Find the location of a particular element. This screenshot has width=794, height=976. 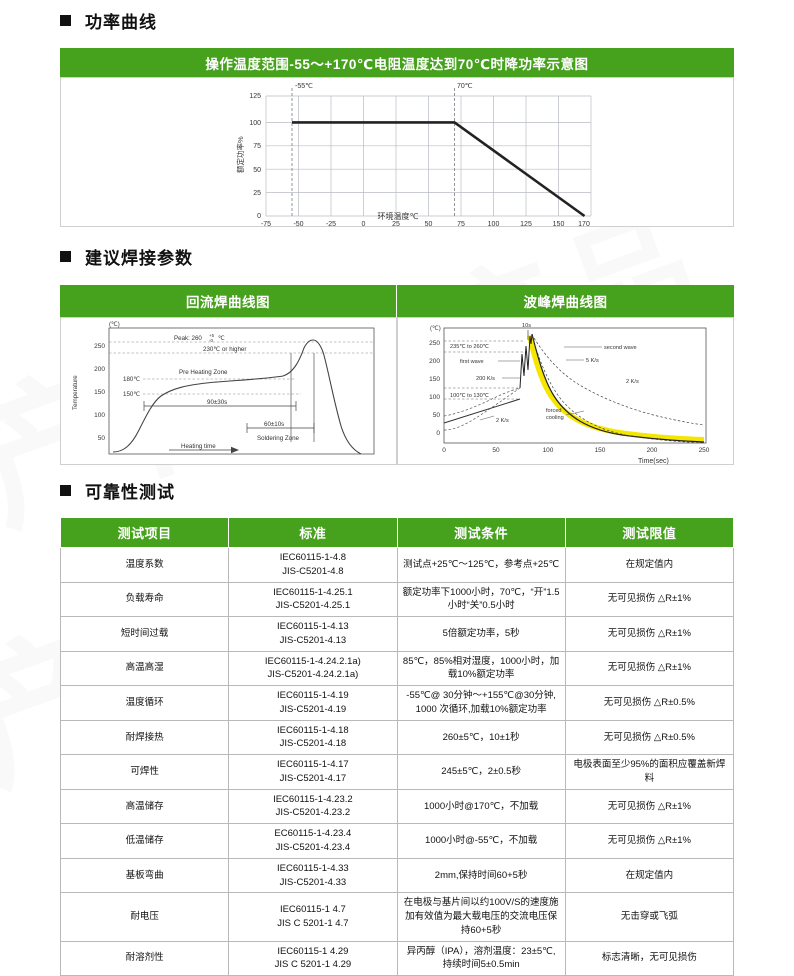

cell-test-item: 负载寿命 is located at coordinates (144, 599).